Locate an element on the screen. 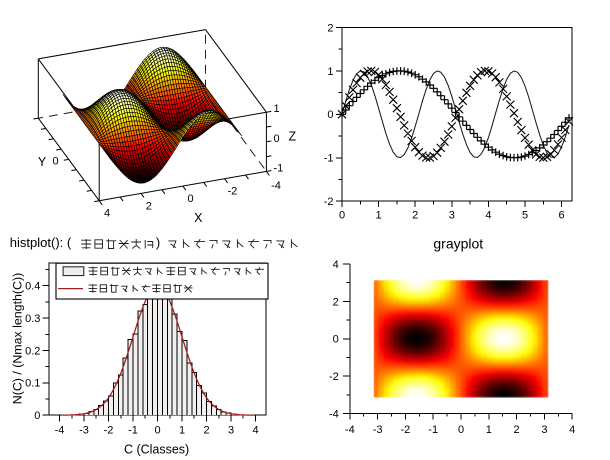 Image resolution: width=610 pixels, height=460 pixels. svg-text: C (Classes) is located at coordinates (156, 450).